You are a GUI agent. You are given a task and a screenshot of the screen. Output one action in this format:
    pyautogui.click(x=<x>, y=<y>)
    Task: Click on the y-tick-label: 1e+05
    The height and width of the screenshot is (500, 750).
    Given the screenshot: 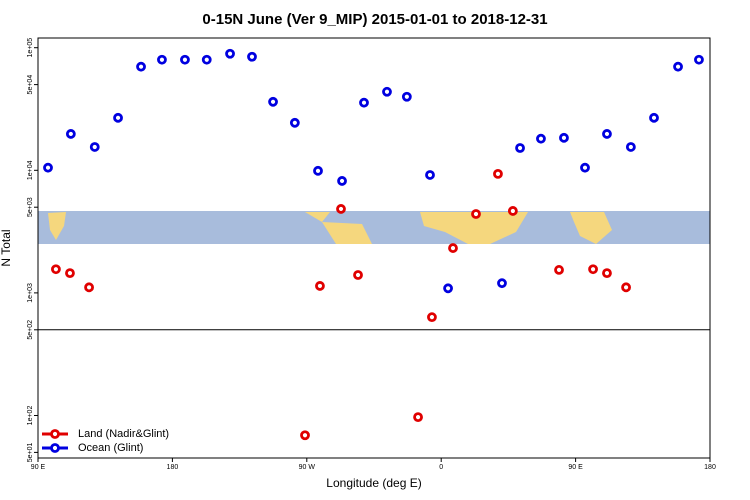 What is the action you would take?
    pyautogui.click(x=30, y=48)
    